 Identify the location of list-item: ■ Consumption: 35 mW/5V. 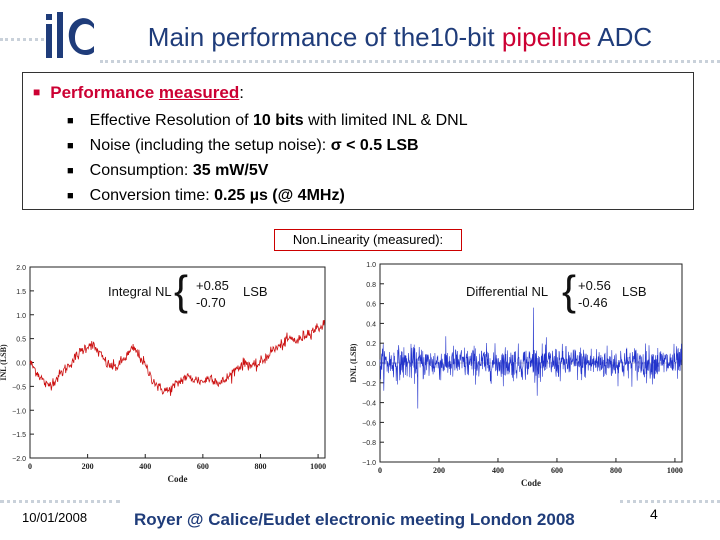
(267, 171).